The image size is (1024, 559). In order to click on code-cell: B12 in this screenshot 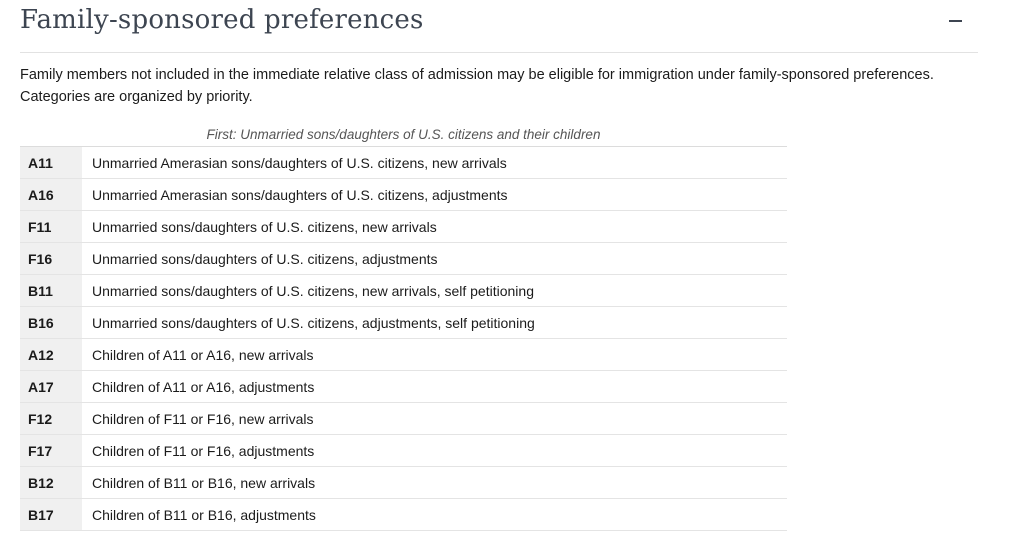, I will do `click(51, 482)`.